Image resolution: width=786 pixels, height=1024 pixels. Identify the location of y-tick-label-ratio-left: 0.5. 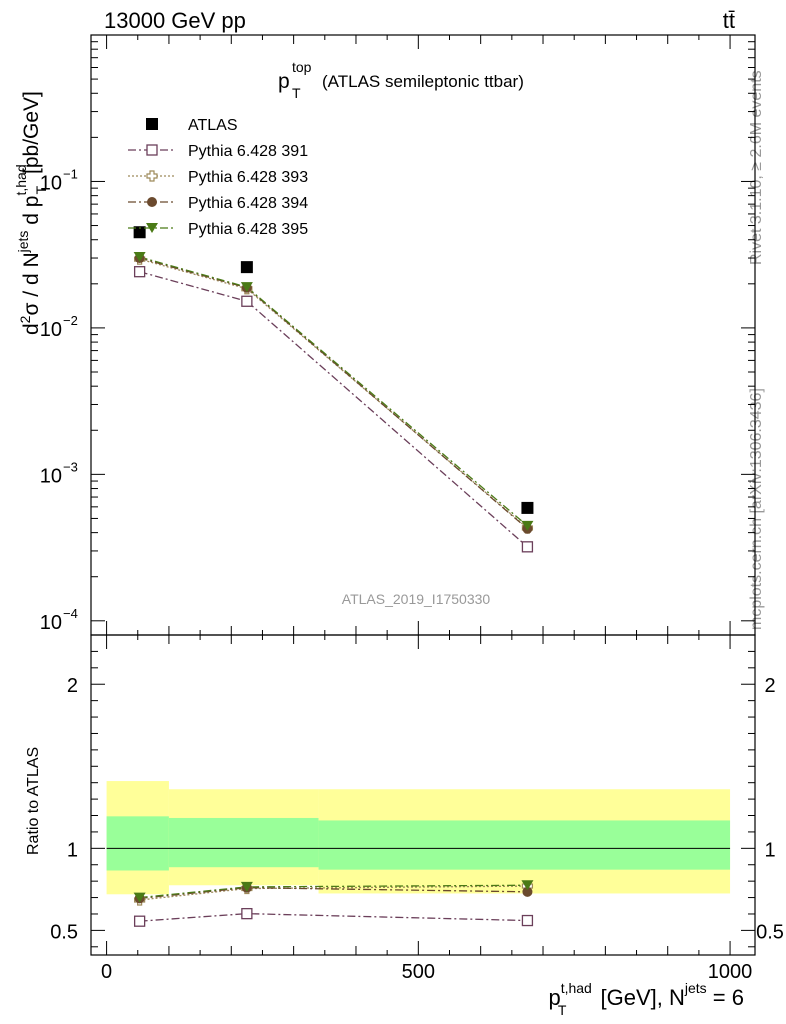
(64, 932).